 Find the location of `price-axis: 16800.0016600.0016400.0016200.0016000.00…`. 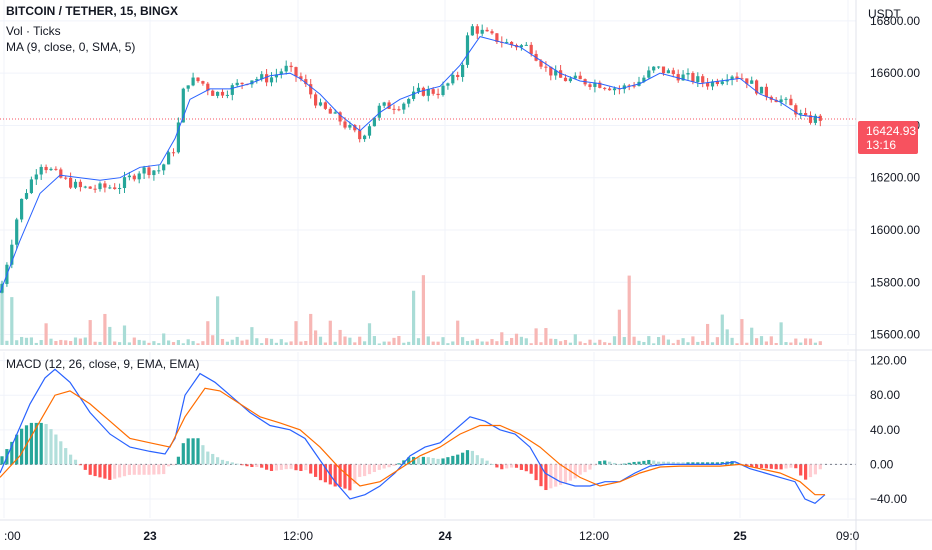

price-axis: 16800.0016600.0016400.0016200.0016000.00… is located at coordinates (895, 178).